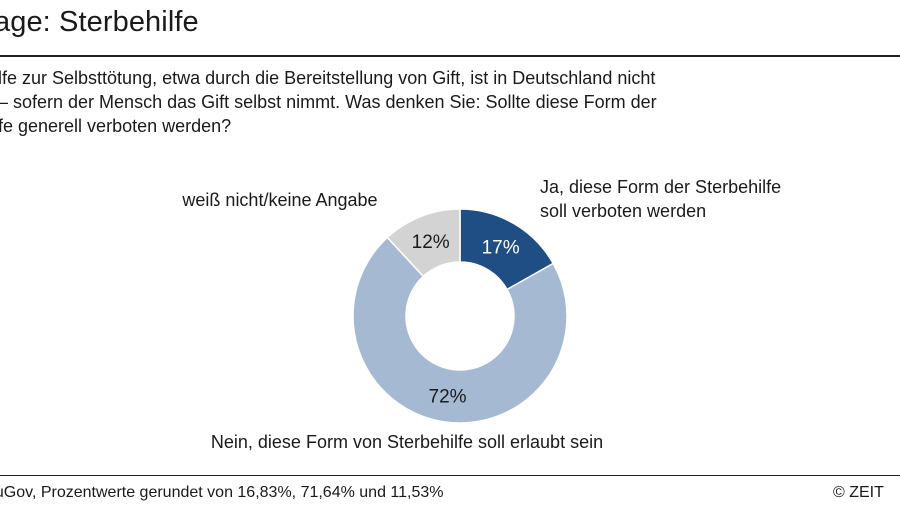 Image resolution: width=900 pixels, height=506 pixels. I want to click on page-title: age: Sterbehilfe, so click(99, 22).